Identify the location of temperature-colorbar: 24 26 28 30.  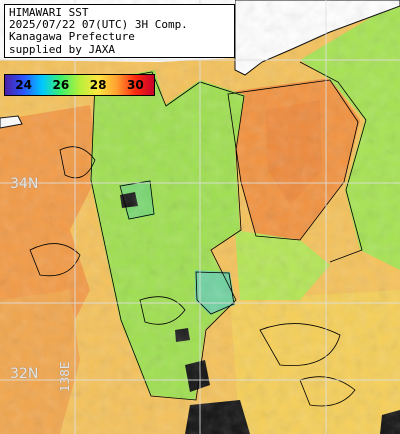
(79, 85).